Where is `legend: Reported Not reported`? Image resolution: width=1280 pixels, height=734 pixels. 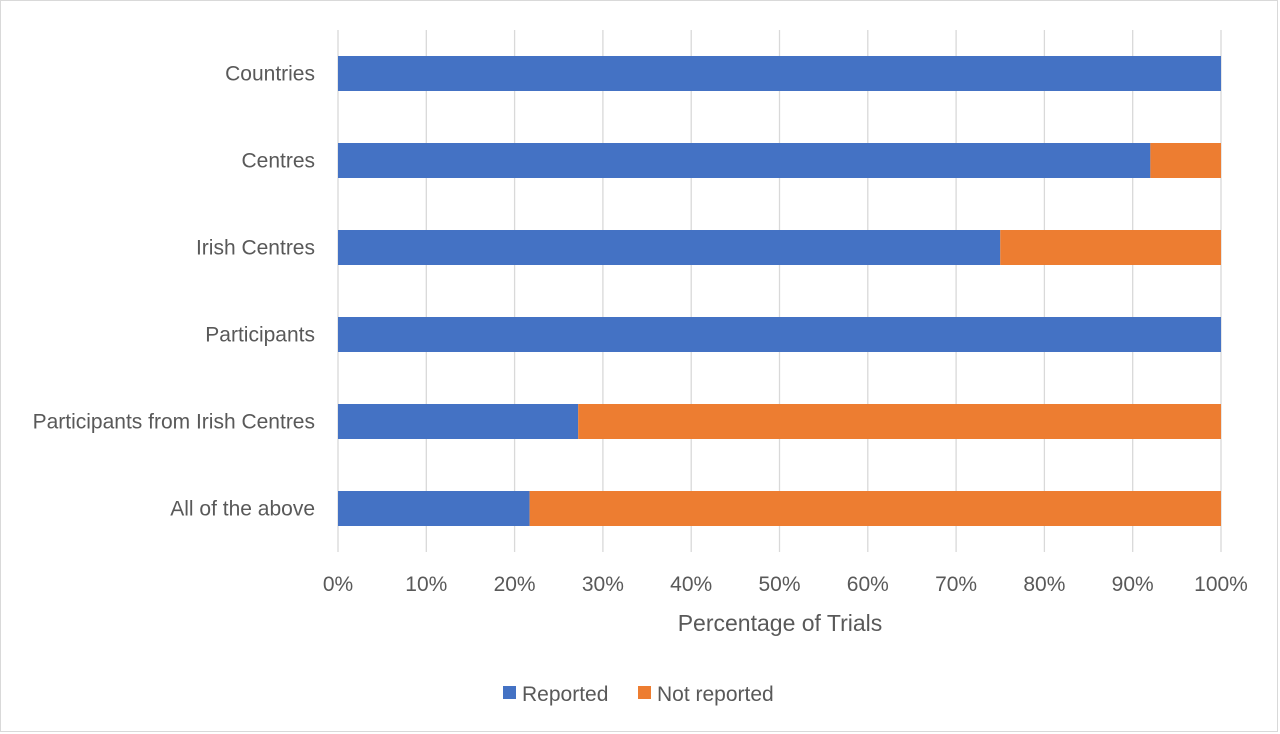
legend: Reported Not reported is located at coordinates (638, 694).